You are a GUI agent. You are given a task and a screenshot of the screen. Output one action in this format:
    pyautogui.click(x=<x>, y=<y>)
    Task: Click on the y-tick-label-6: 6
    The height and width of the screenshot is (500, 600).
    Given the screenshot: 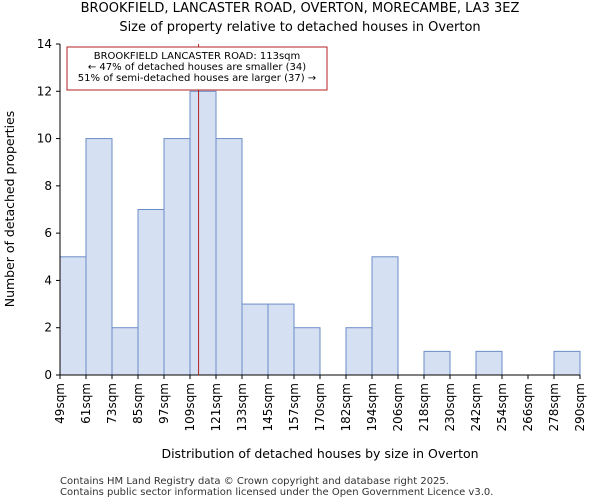 What is the action you would take?
    pyautogui.click(x=48, y=233)
    